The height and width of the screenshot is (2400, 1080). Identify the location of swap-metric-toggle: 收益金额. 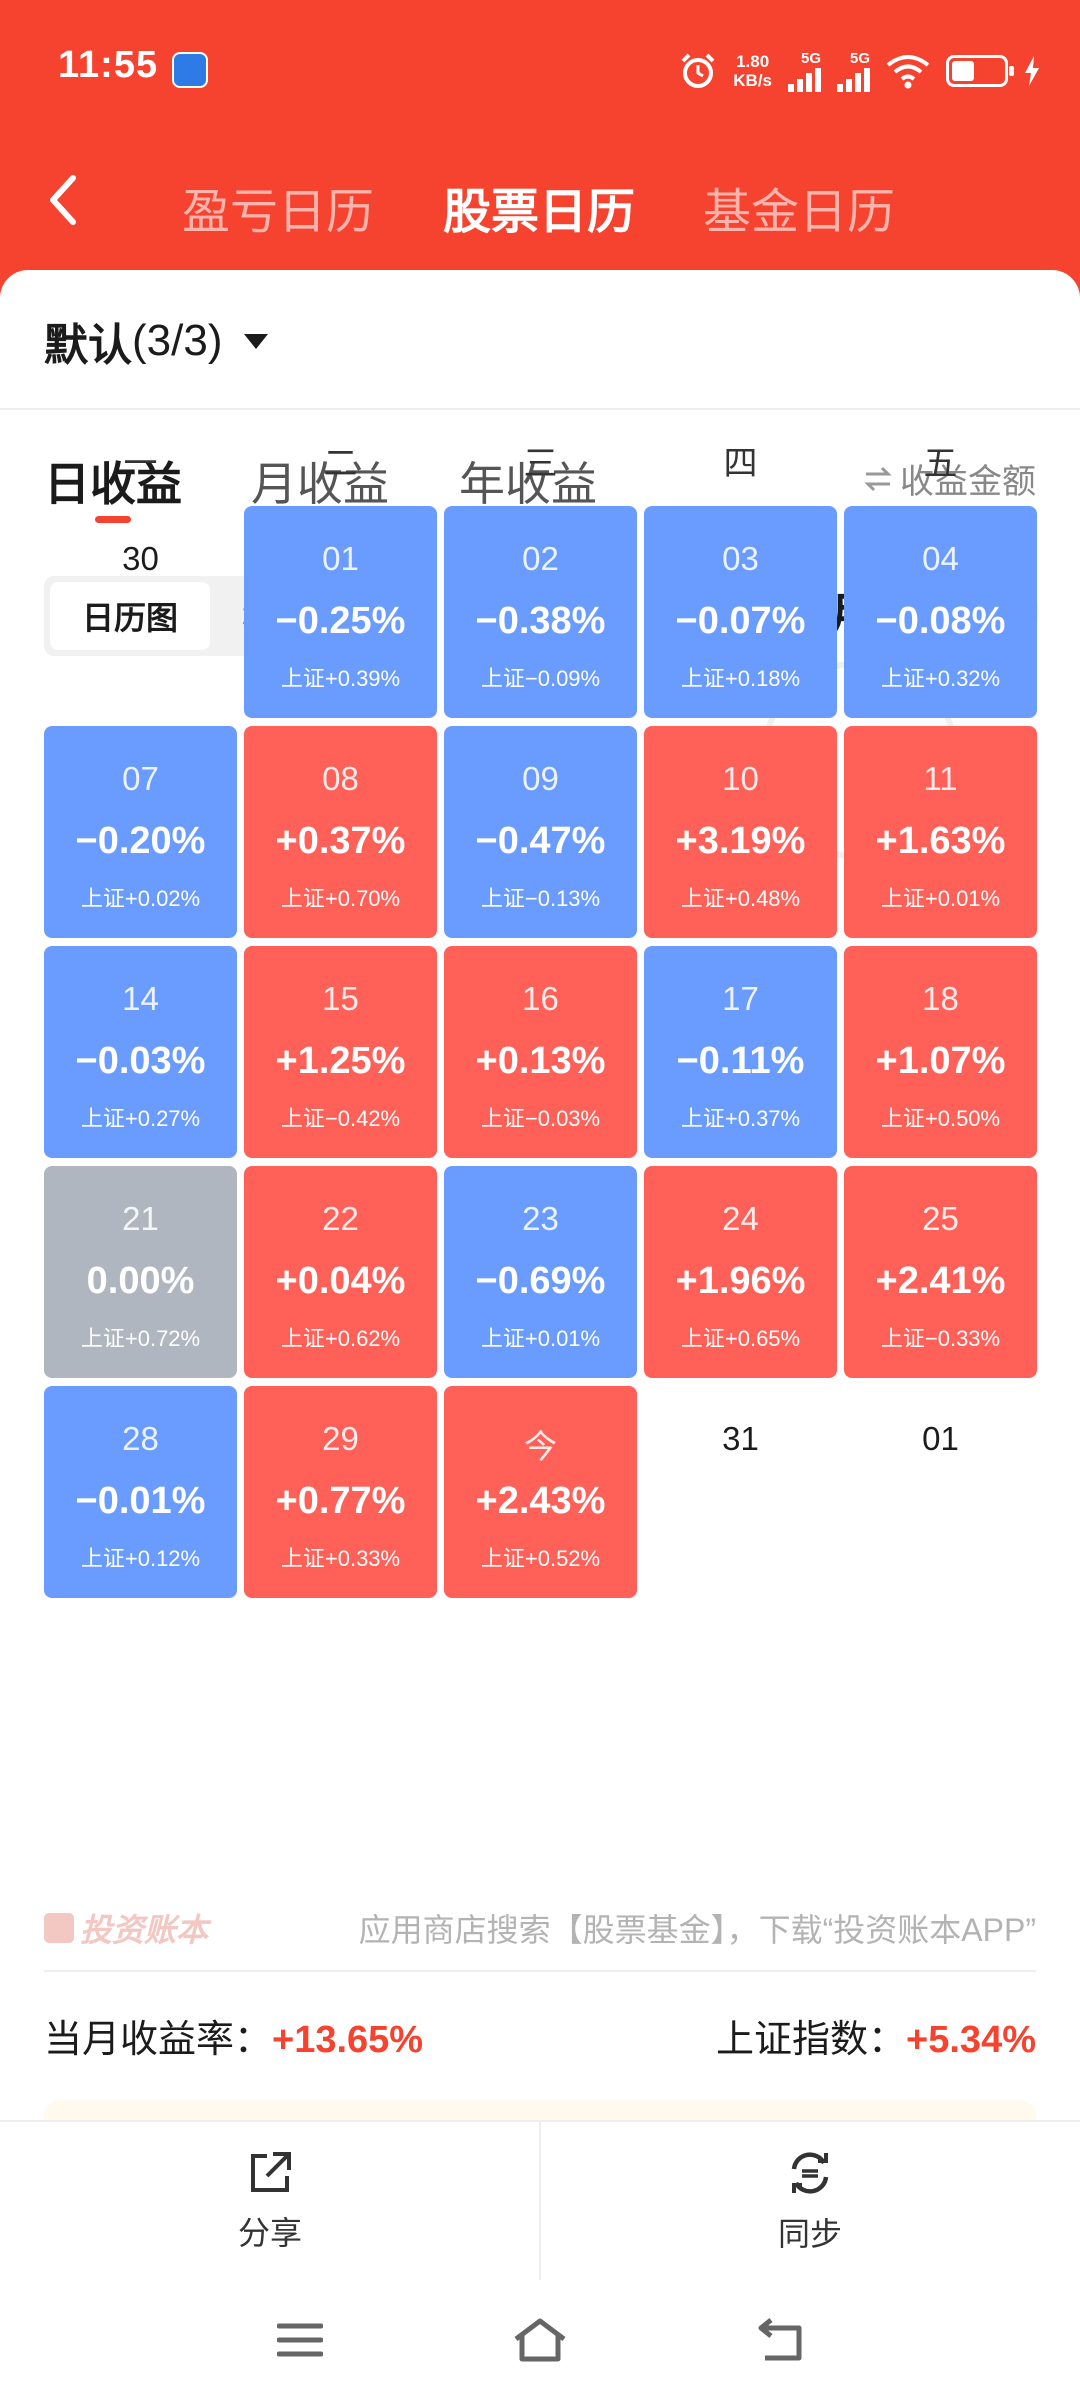
(950, 478).